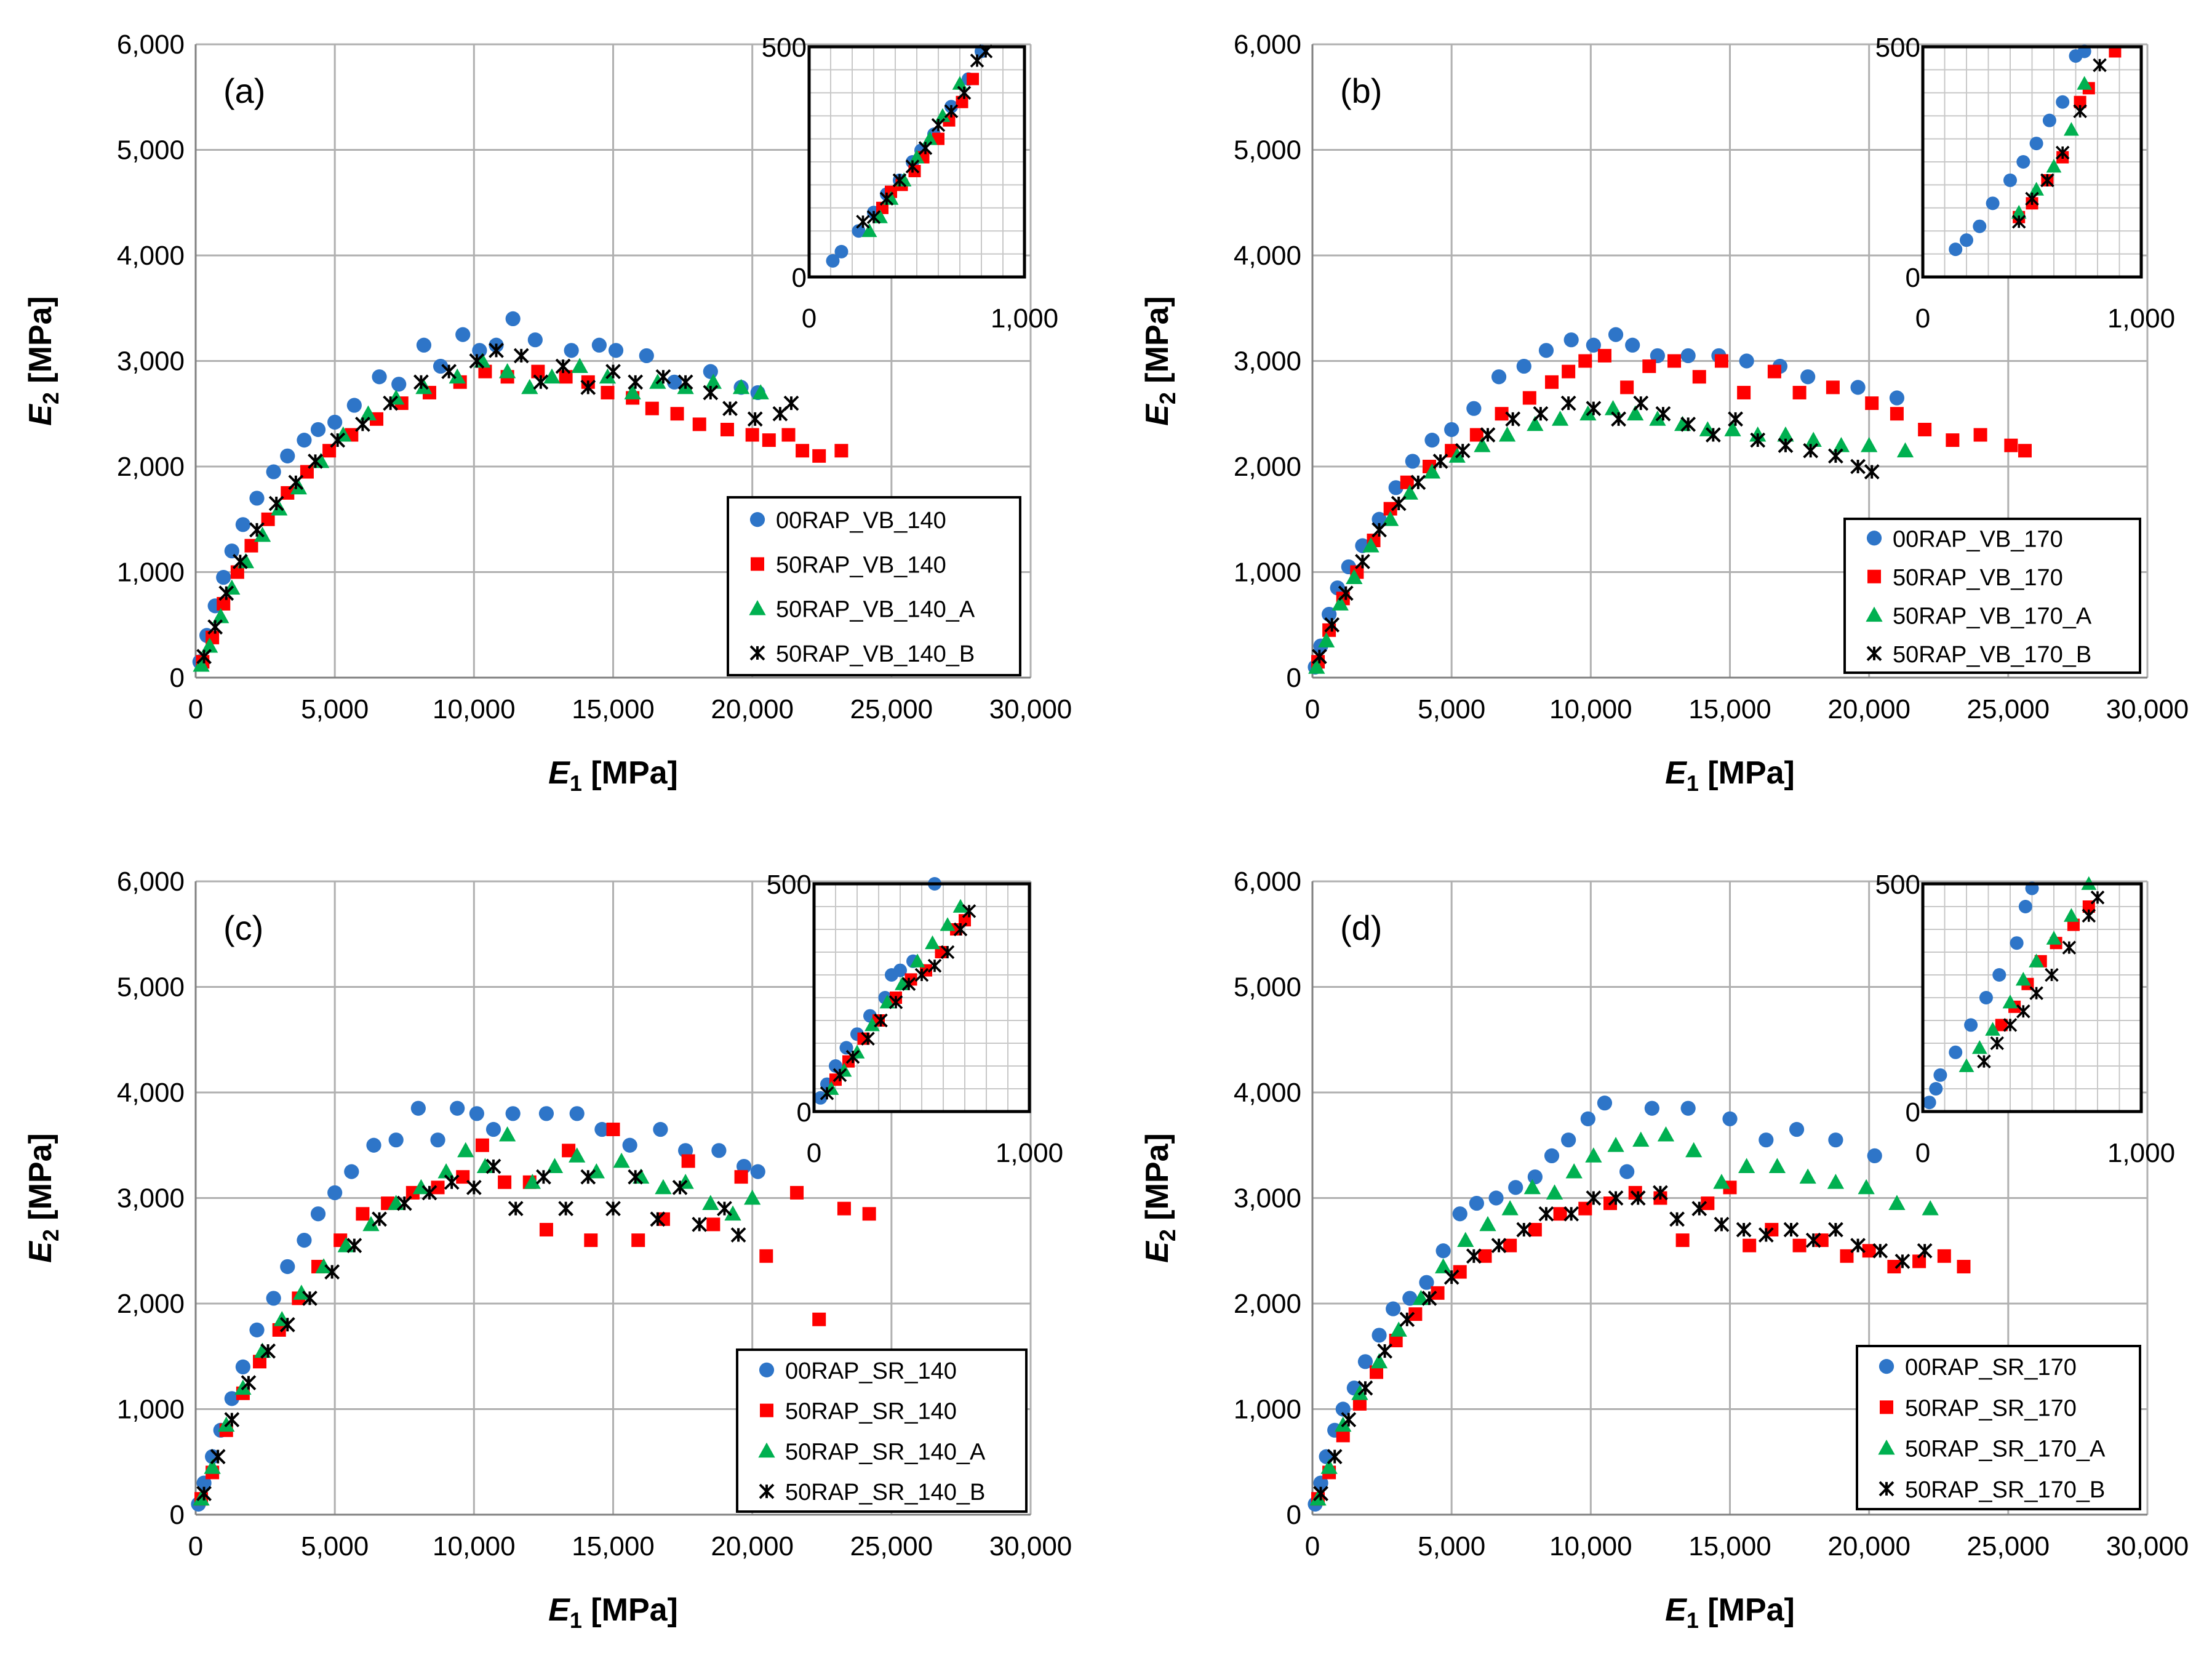 This screenshot has width=2212, height=1663. I want to click on y-tick-label: 6,000, so click(1267, 882).